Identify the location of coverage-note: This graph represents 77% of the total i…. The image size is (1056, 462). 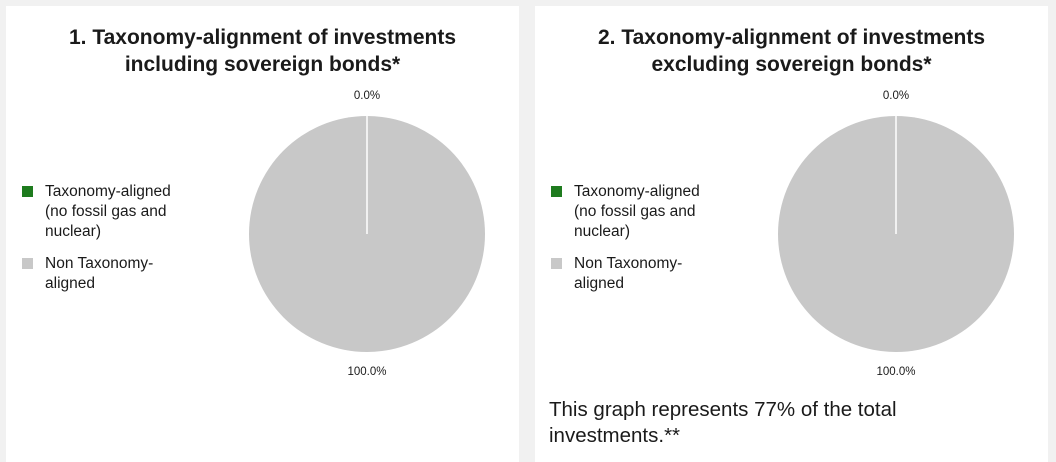
(789, 423).